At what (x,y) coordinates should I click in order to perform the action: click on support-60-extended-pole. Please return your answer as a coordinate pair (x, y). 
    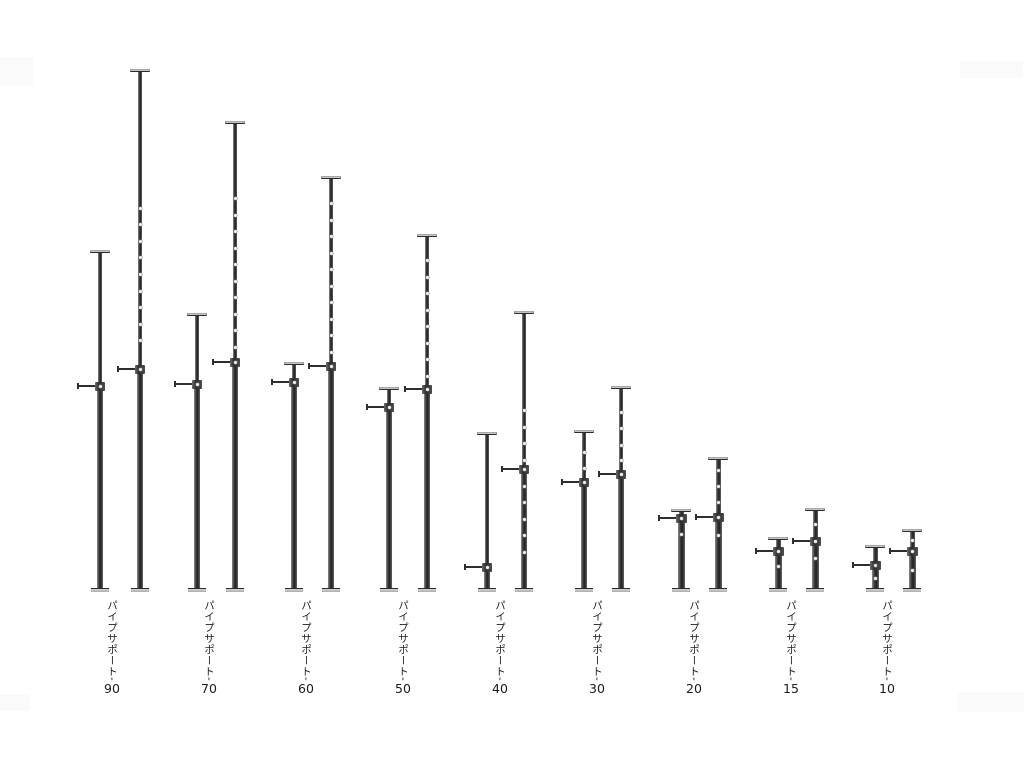
    Looking at the image, I should click on (324, 384).